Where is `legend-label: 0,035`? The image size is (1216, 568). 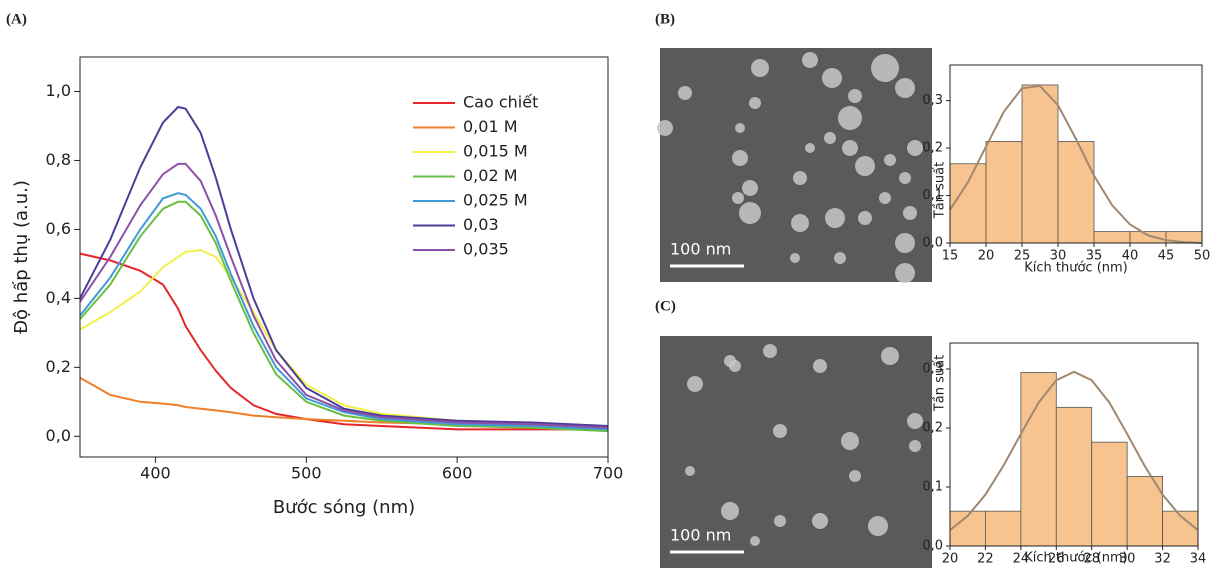 legend-label: 0,035 is located at coordinates (486, 249).